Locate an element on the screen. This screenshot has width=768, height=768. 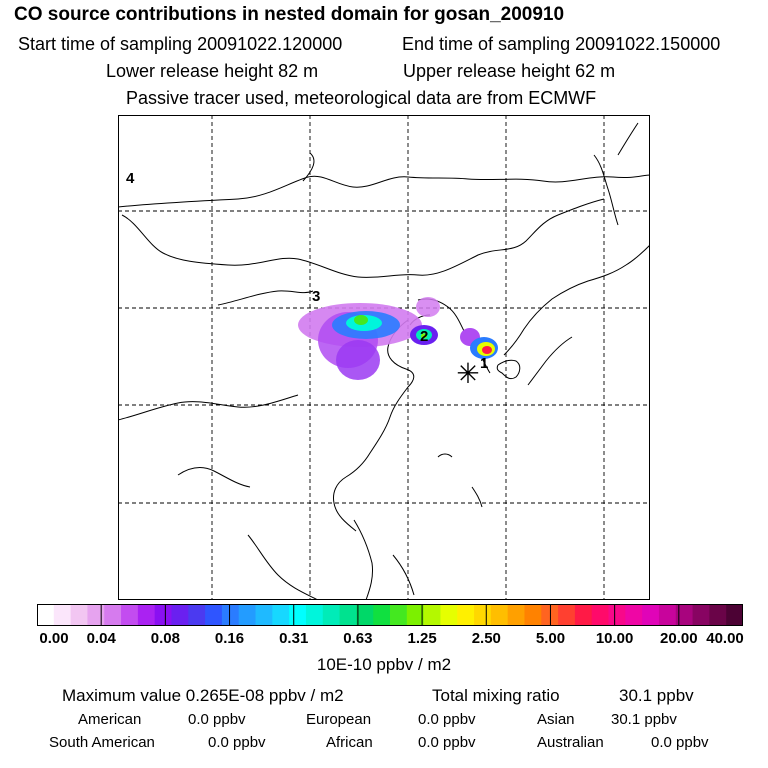
region-american-value: 0.0 ppbv is located at coordinates (217, 719).